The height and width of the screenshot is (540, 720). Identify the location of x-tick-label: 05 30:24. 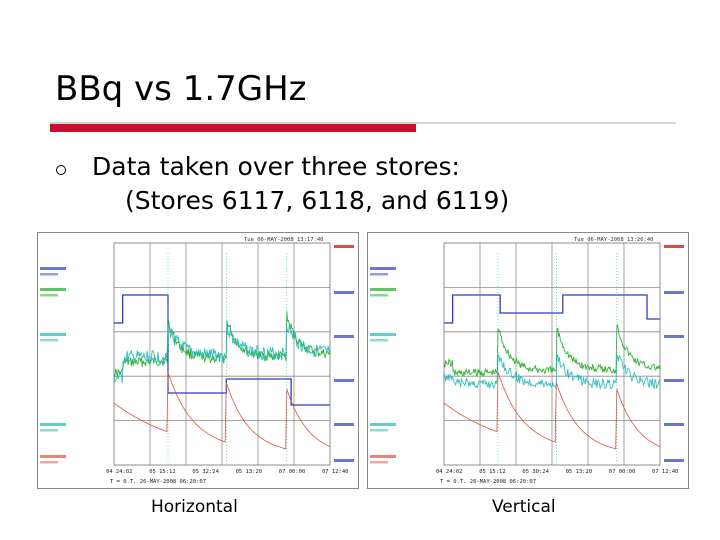
(535, 472).